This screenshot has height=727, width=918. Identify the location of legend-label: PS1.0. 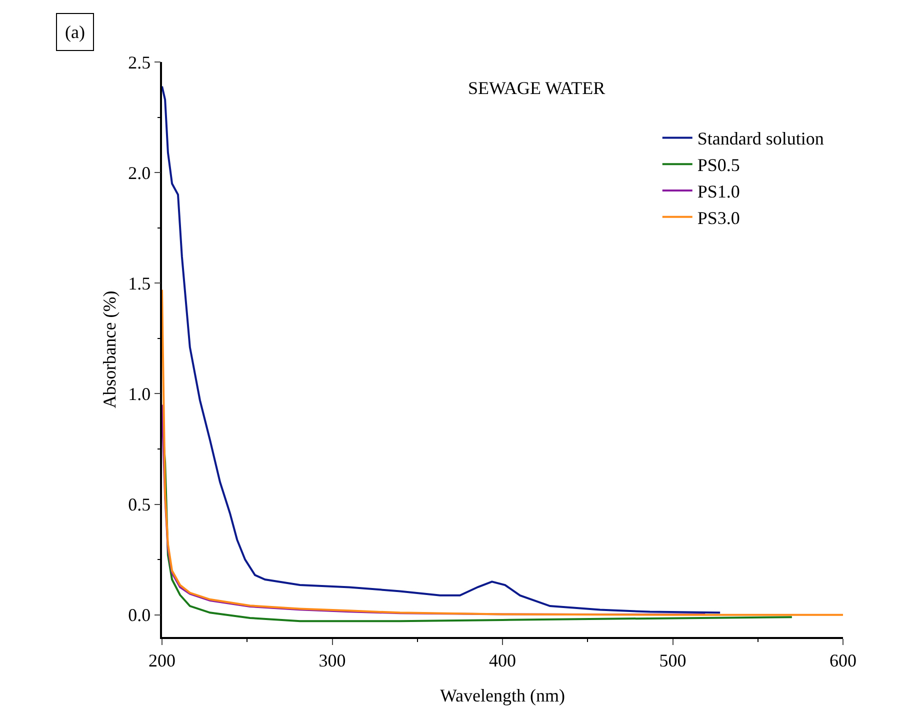
(718, 192).